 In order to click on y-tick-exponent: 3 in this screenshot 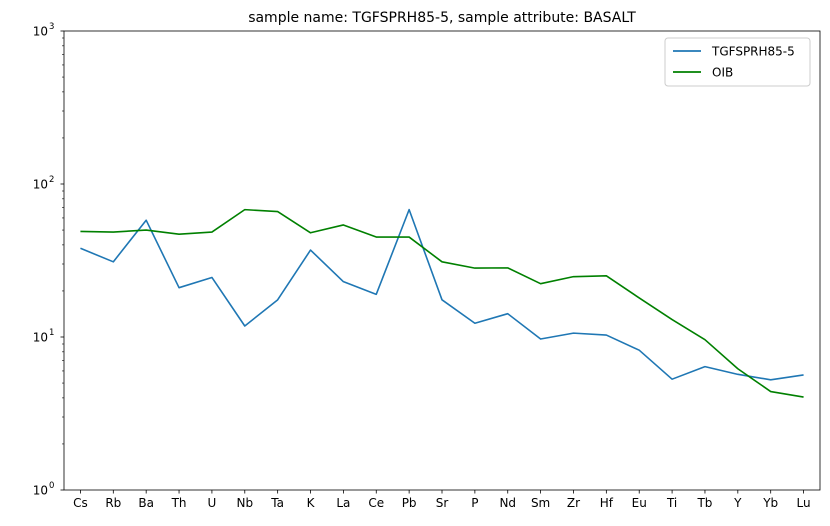, I will do `click(51, 27)`.